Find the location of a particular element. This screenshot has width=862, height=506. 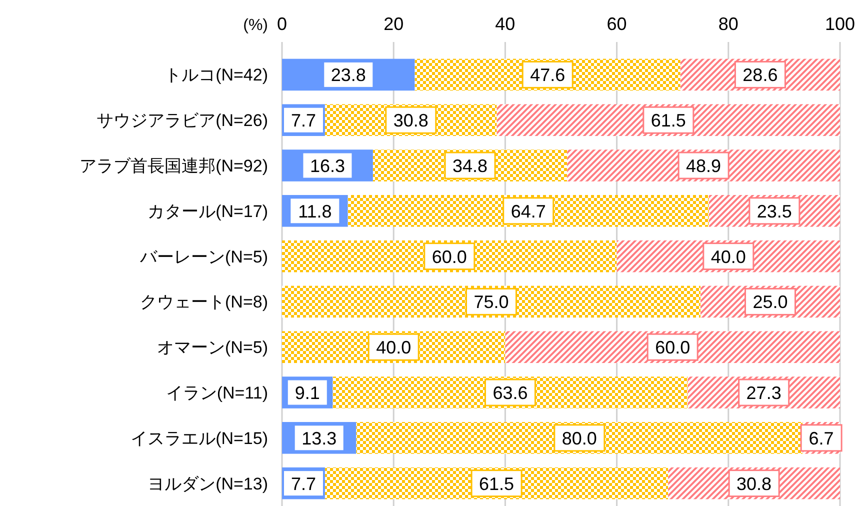

data-label: 80.0 is located at coordinates (579, 438).